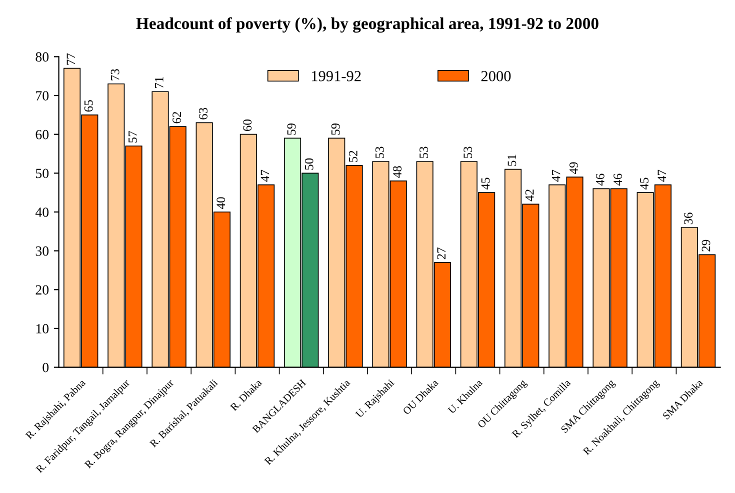 This screenshot has width=735, height=493. Describe the element at coordinates (88, 106) in the screenshot. I see `data-label: 65` at that location.